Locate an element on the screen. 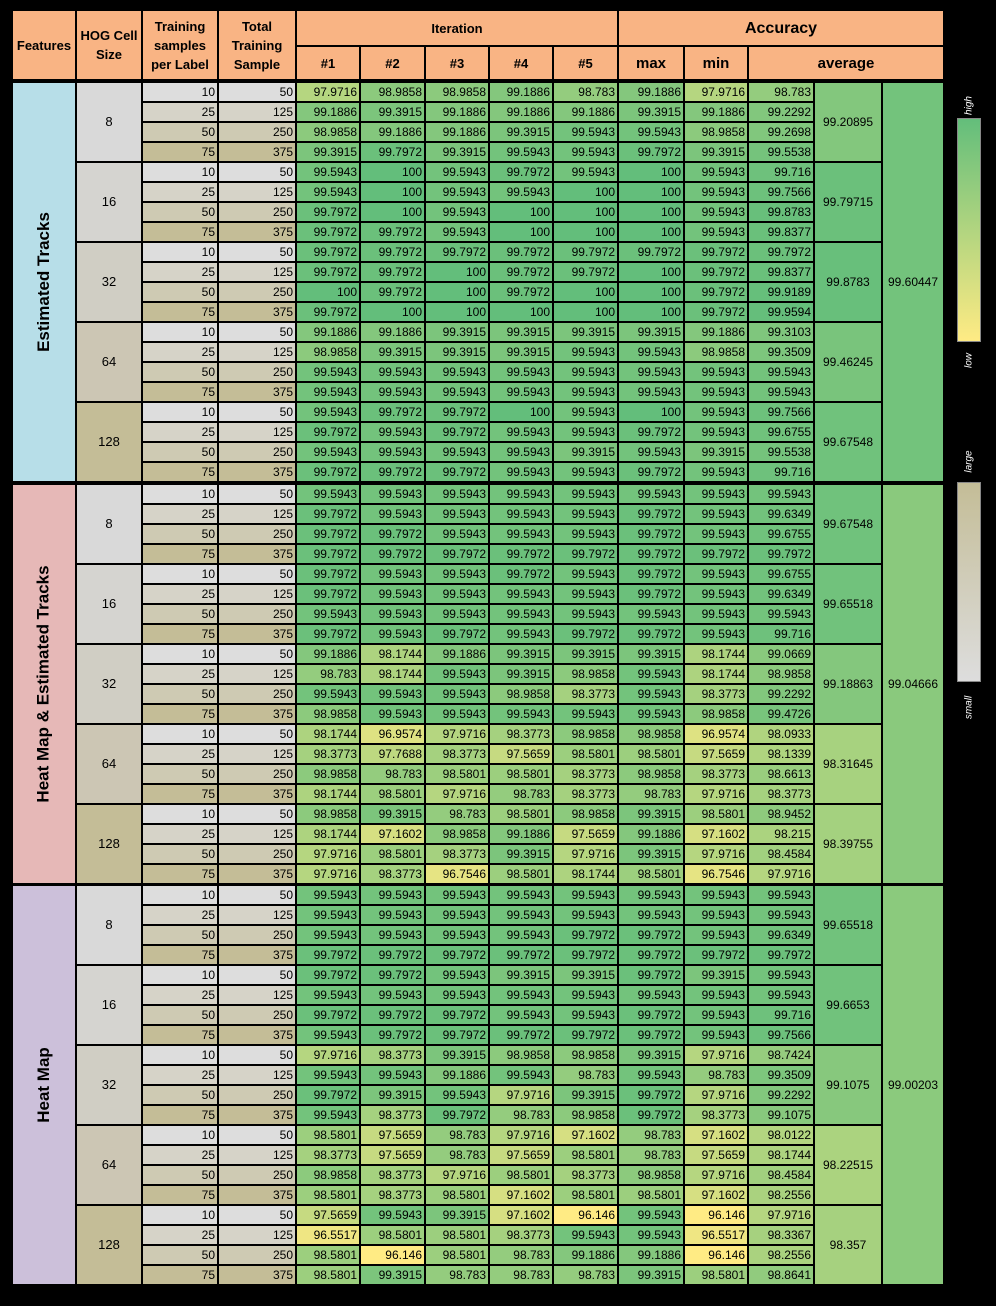  average-value: 98.8641 is located at coordinates (781, 1275).